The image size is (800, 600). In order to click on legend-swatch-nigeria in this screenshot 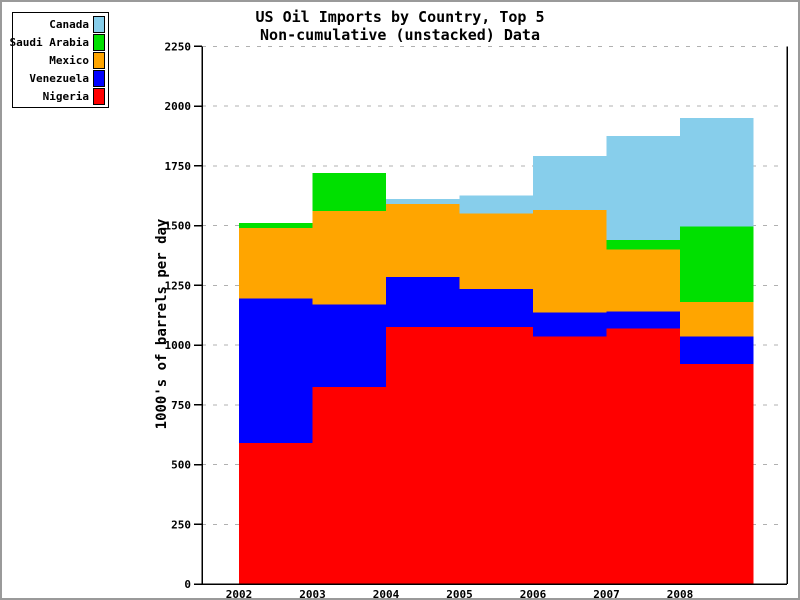, I will do `click(99, 96)`.